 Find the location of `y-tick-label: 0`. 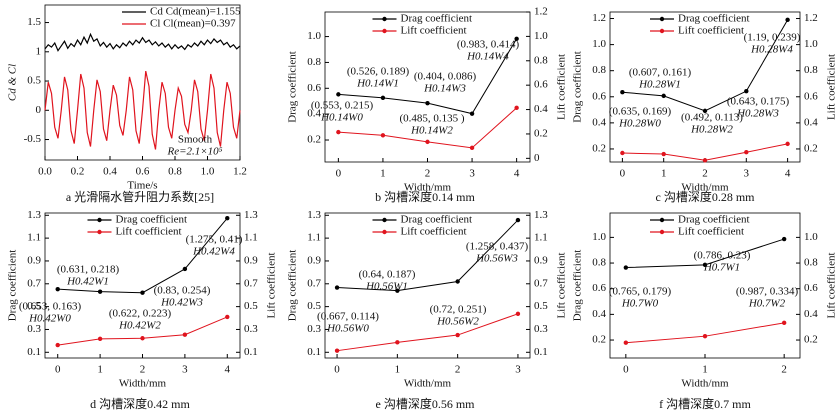

y-tick-label: 0 is located at coordinates (39, 110).